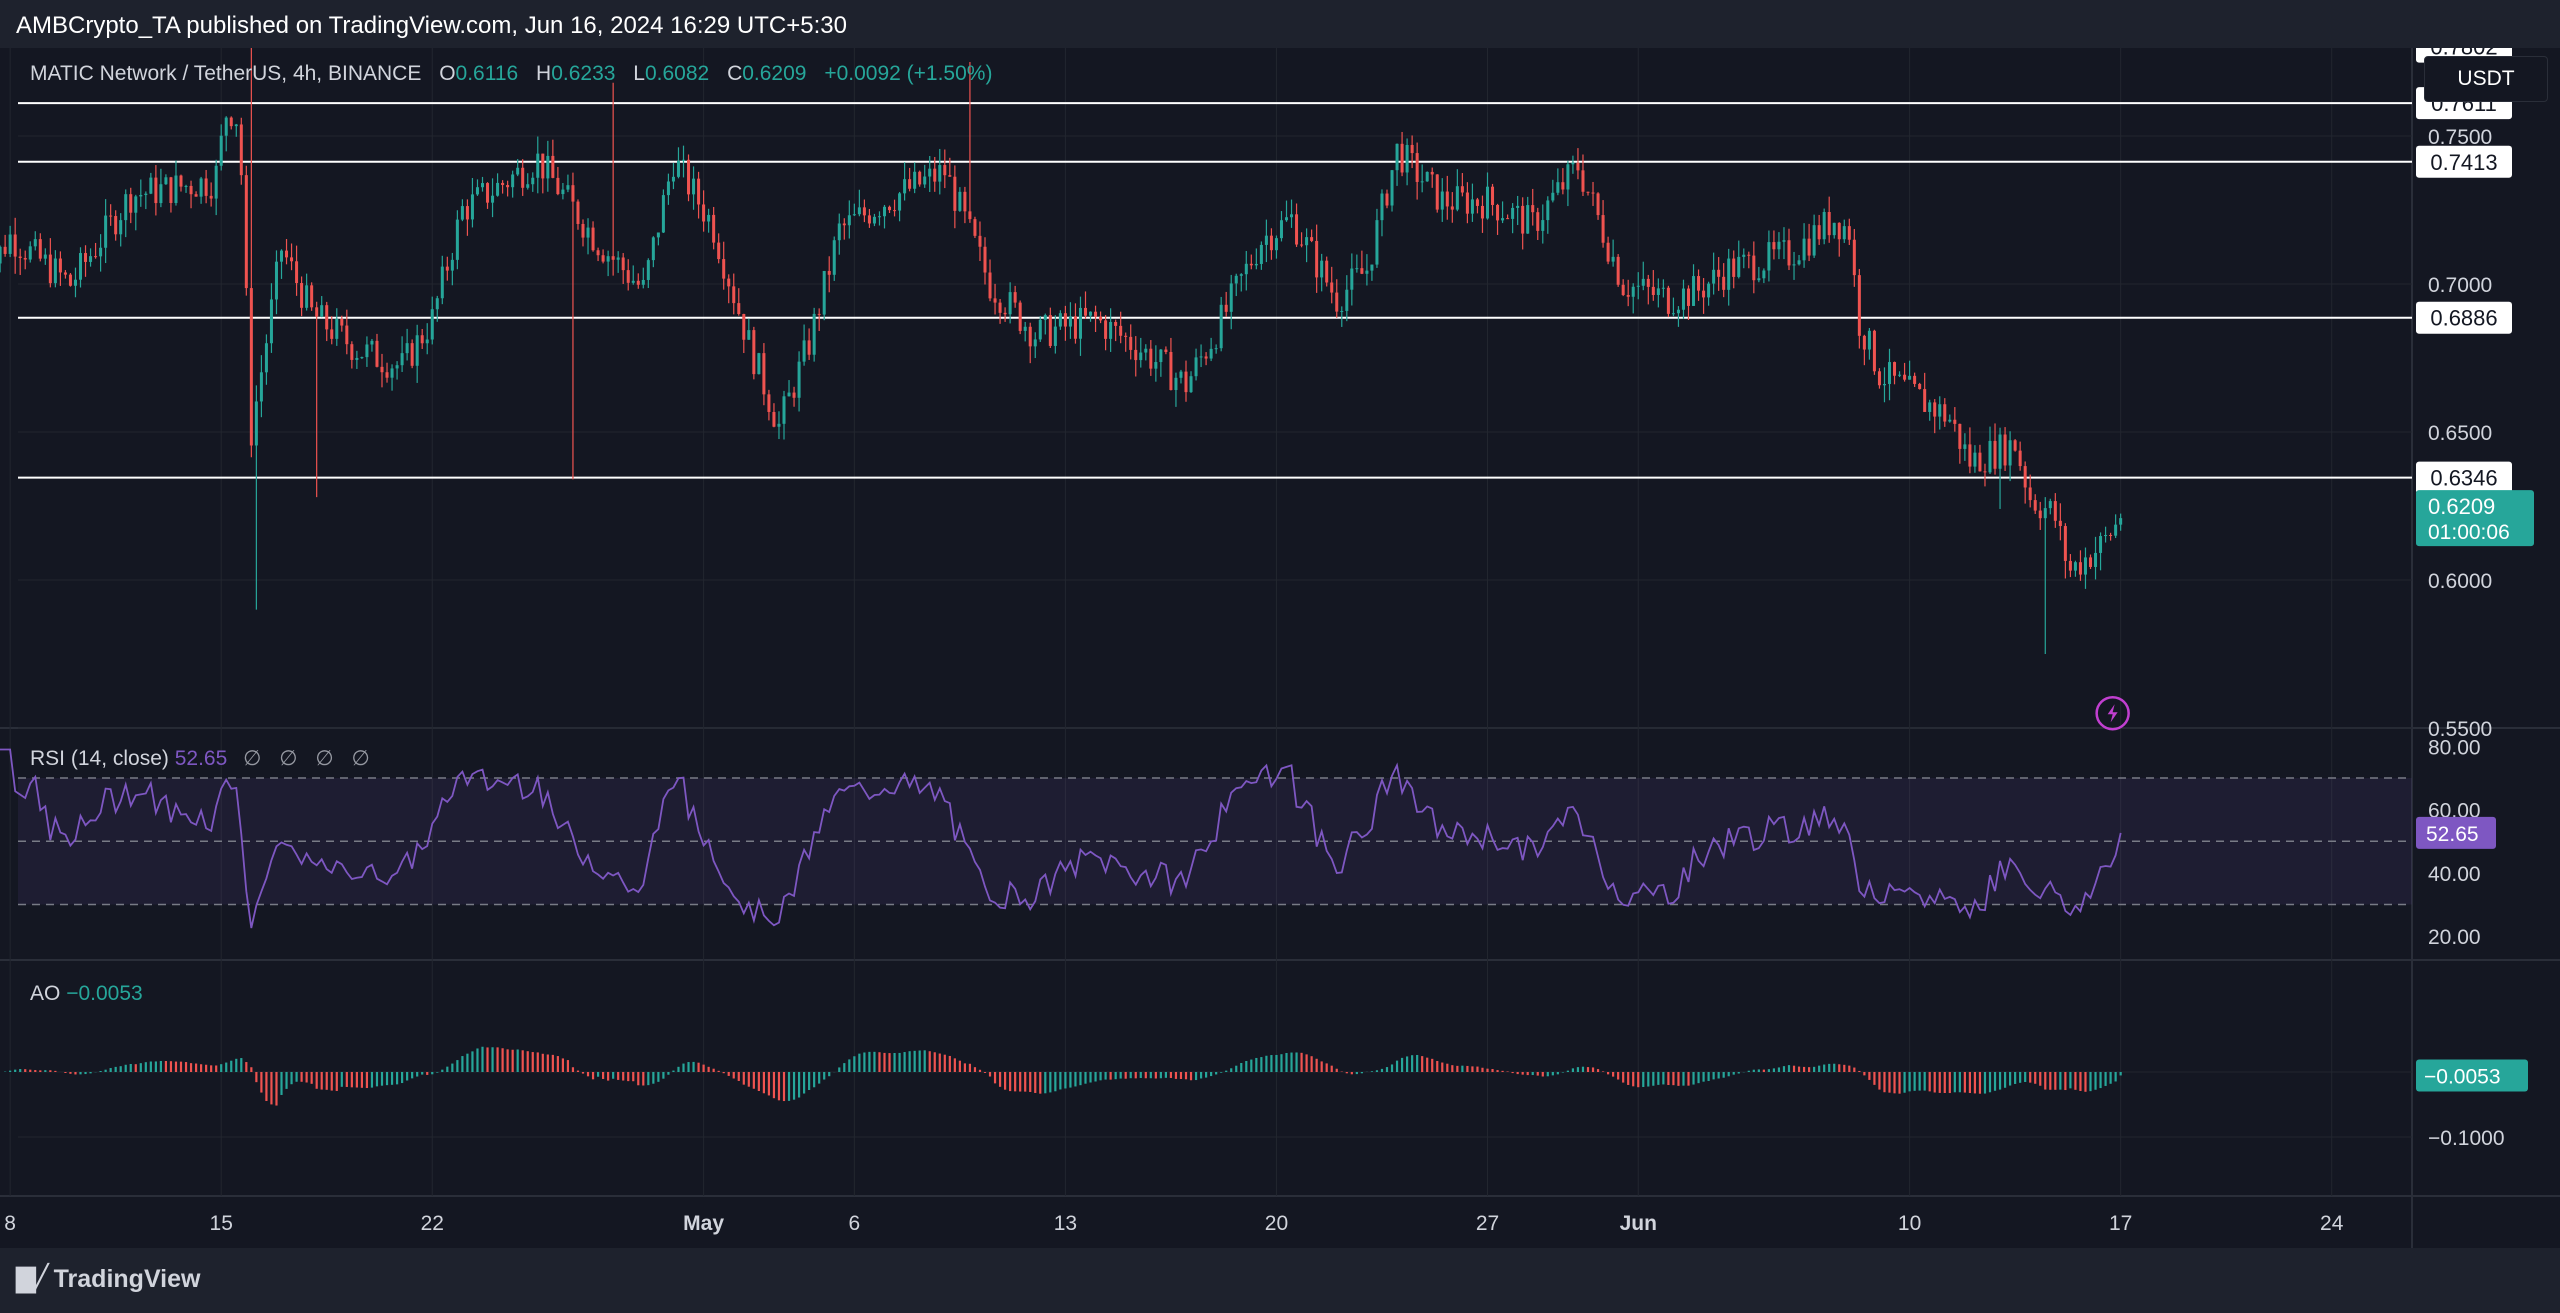 Image resolution: width=2560 pixels, height=1313 pixels. Describe the element at coordinates (2486, 79) in the screenshot. I see `currency-button: USDT` at that location.